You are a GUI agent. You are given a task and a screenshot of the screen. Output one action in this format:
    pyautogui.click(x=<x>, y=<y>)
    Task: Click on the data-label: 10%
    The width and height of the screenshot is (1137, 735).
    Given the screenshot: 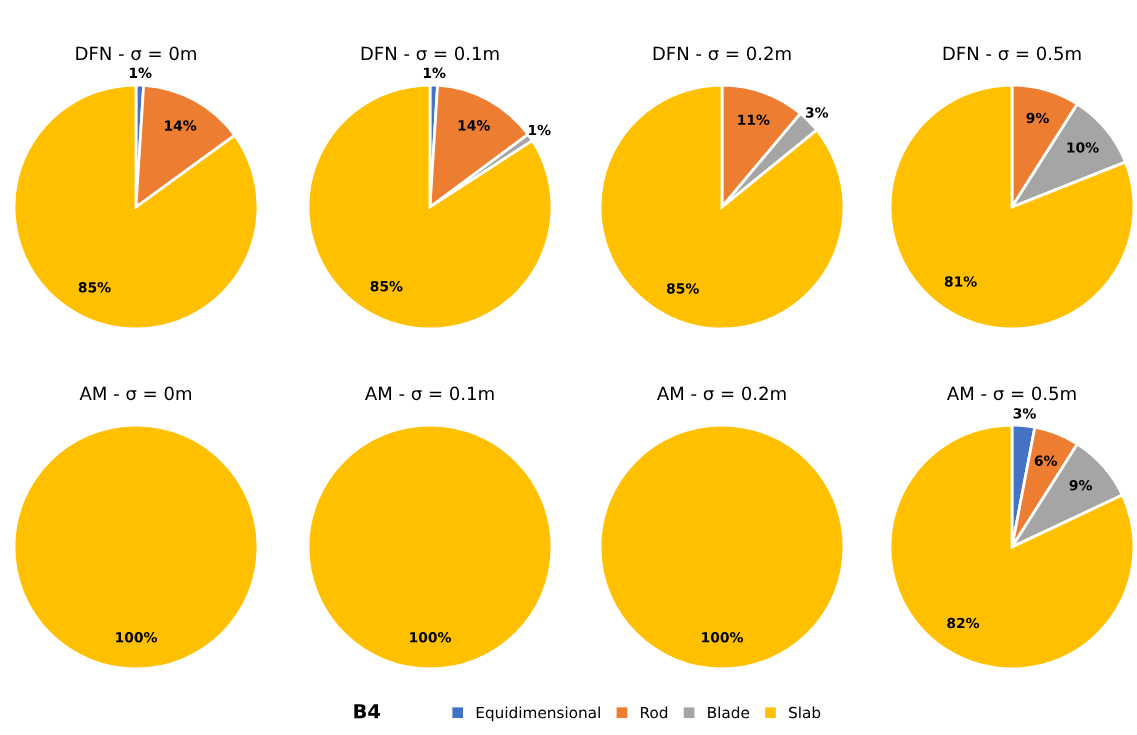 What is the action you would take?
    pyautogui.click(x=1083, y=147)
    